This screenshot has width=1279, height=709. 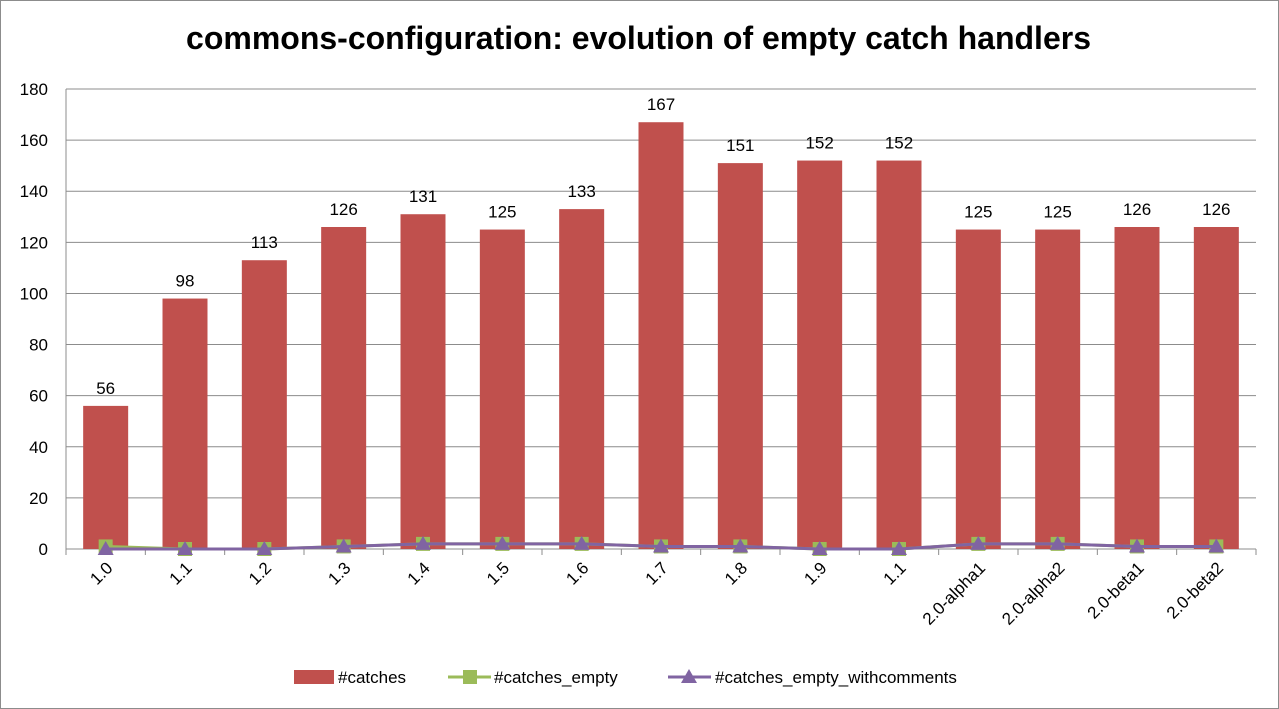 I want to click on x-tick-label: 1.2, so click(x=260, y=573).